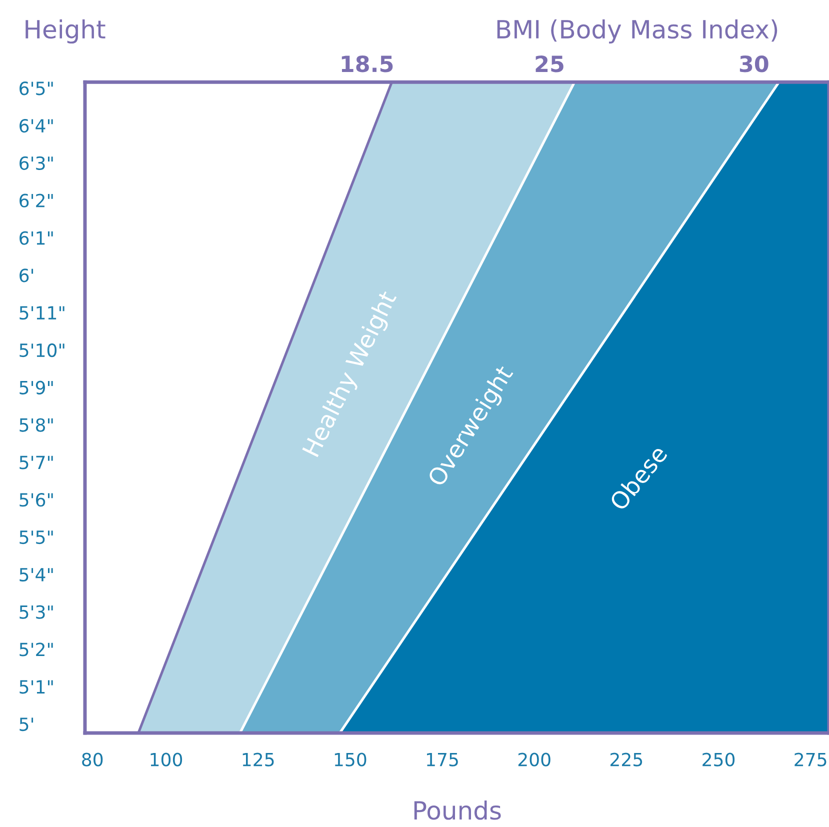 The image size is (829, 827). What do you see at coordinates (534, 759) in the screenshot?
I see `x-tick-label: 200` at bounding box center [534, 759].